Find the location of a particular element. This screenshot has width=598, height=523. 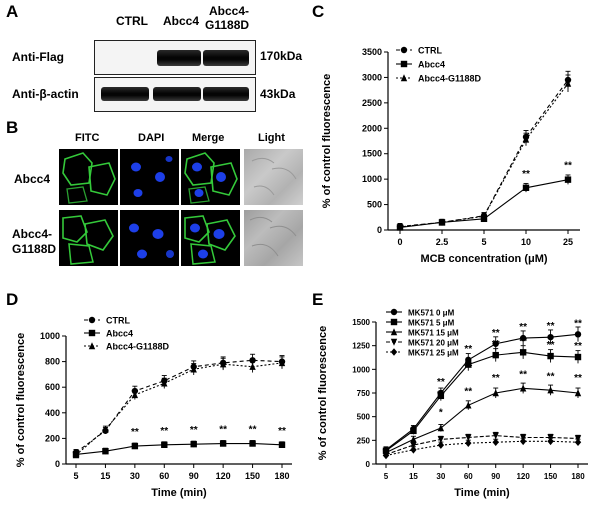

micrograph-mutant-merge is located at coordinates (210, 238).